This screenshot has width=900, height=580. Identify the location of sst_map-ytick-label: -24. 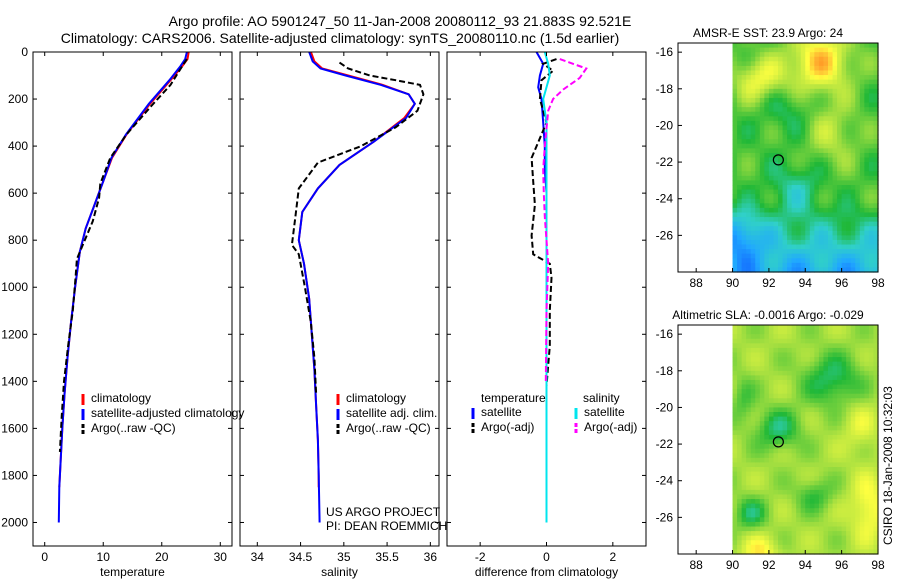
(665, 199).